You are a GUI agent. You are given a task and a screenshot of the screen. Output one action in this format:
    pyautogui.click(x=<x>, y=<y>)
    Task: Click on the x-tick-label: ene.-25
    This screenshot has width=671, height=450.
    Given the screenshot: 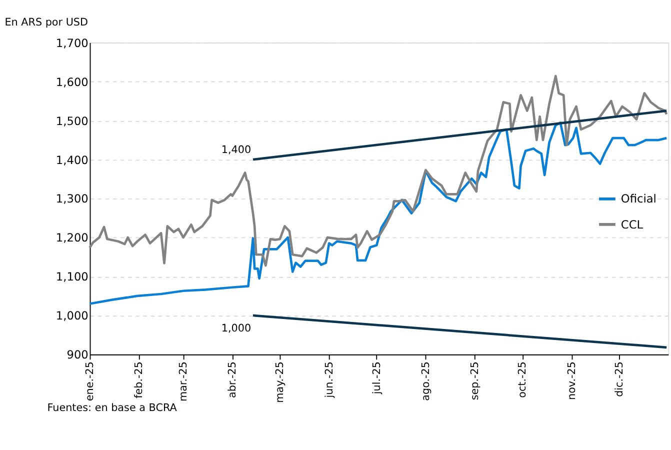 What is the action you would take?
    pyautogui.click(x=90, y=382)
    